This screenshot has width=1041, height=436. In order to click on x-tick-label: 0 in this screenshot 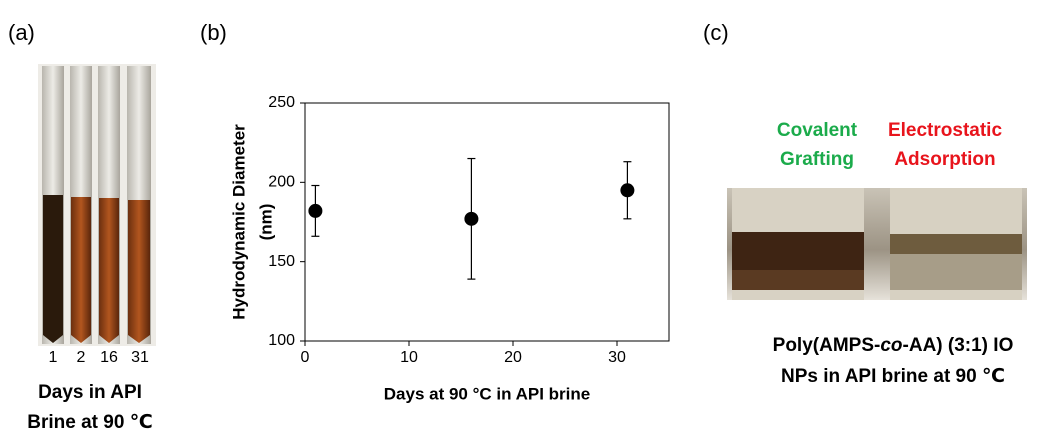, I will do `click(305, 357)`.